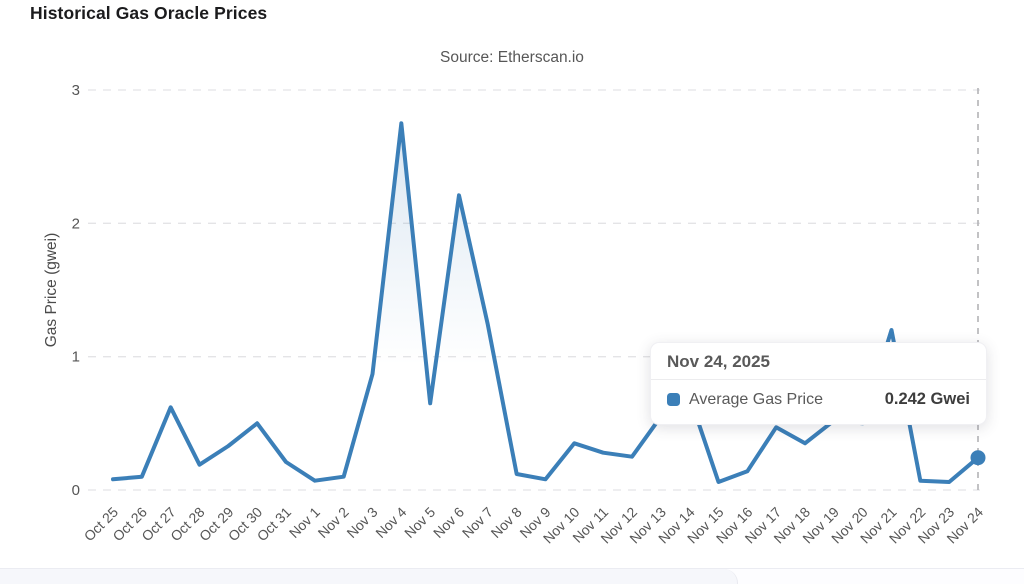 This screenshot has height=584, width=1024. What do you see at coordinates (978, 458) in the screenshot?
I see `hovered-point-marker` at bounding box center [978, 458].